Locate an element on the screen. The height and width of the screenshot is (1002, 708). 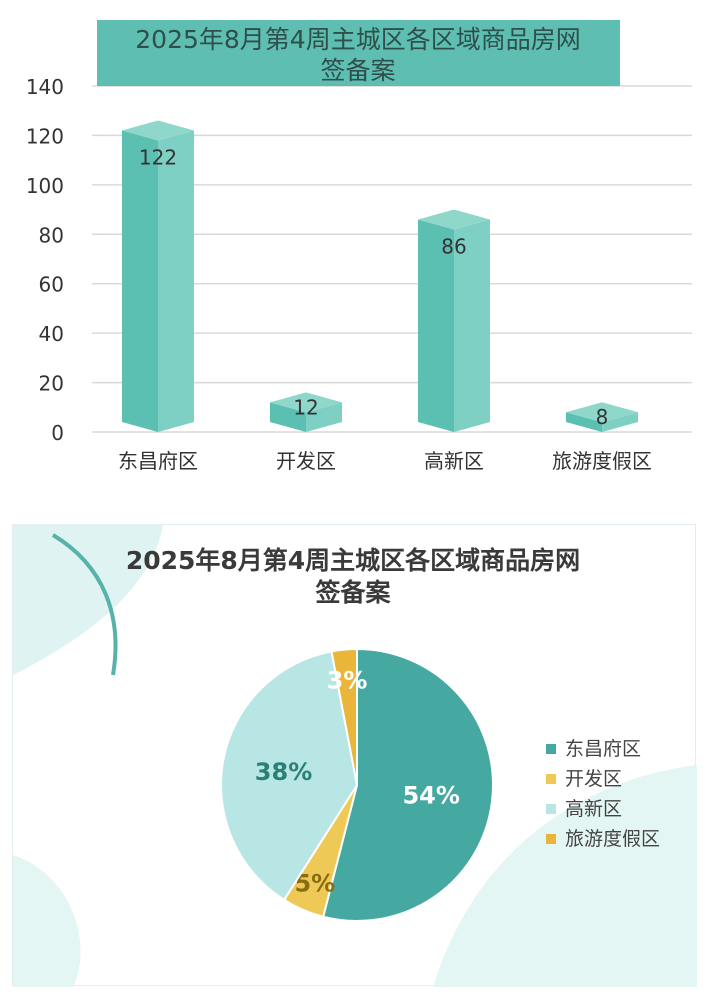
y-tick-label: 40 is located at coordinates (51, 334).